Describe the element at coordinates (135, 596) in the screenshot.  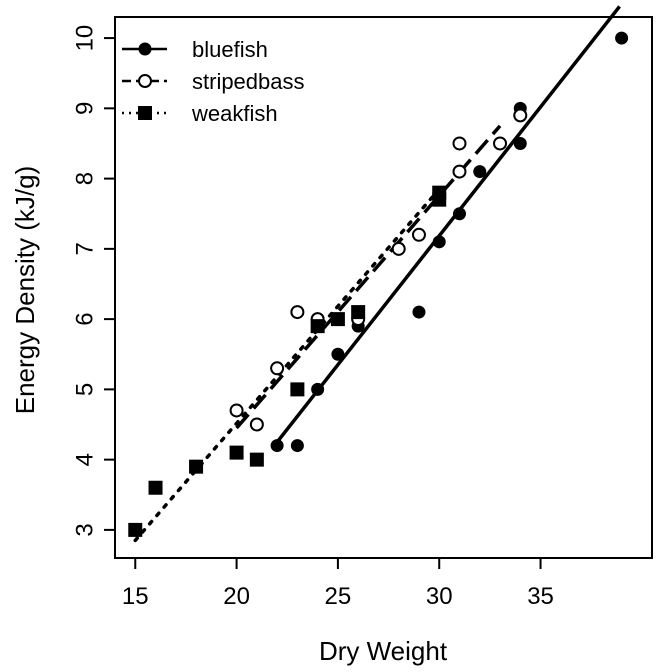
I see `x-tick-label: 15` at that location.